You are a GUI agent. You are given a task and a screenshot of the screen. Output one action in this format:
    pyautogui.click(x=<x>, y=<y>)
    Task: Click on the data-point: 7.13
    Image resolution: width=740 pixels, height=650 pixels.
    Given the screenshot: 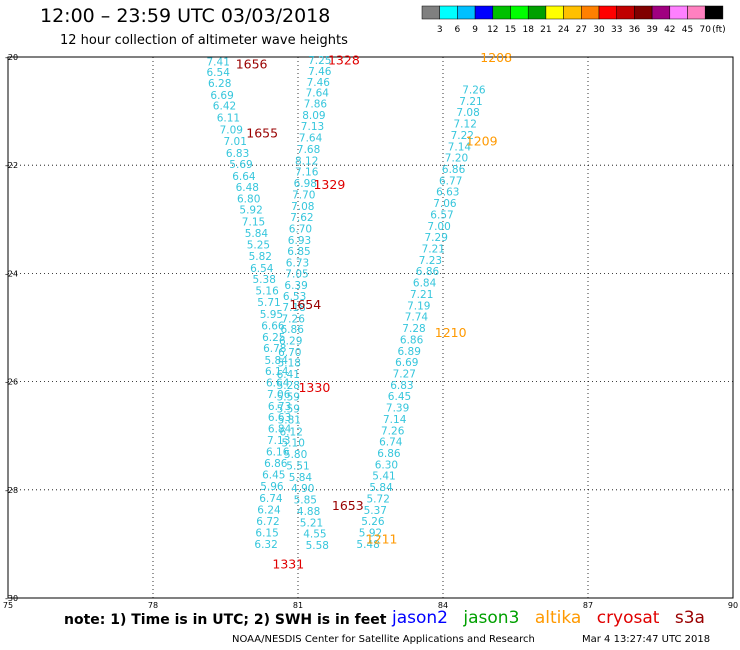 What is the action you would take?
    pyautogui.click(x=312, y=127)
    